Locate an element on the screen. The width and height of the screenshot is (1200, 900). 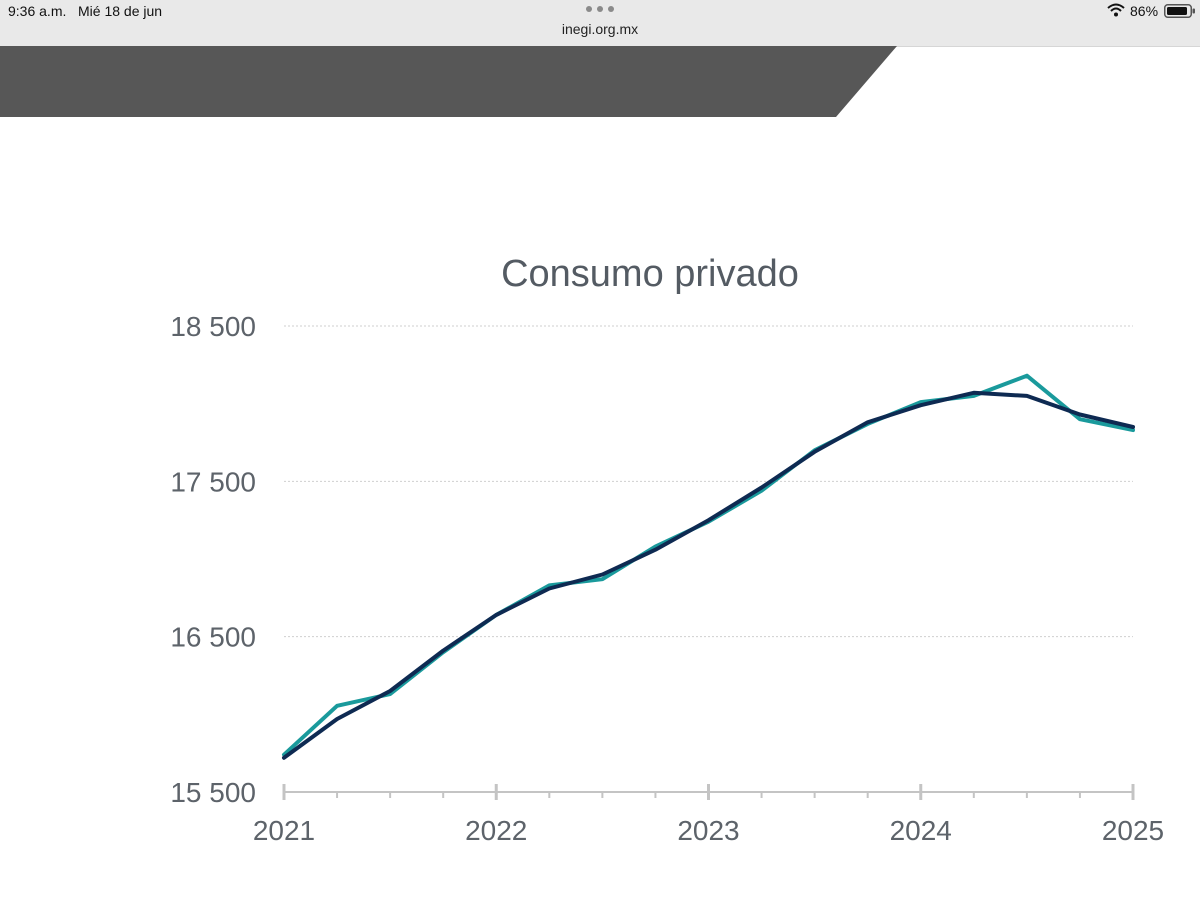
battery-percentage: 86% is located at coordinates (1144, 11).